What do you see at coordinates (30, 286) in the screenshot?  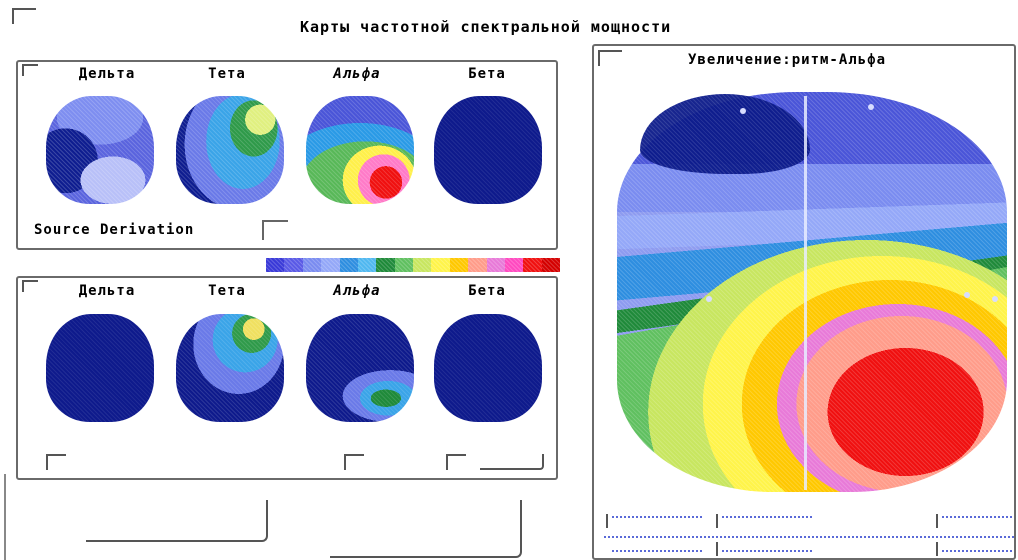 I see `bottom-panel-corner` at bounding box center [30, 286].